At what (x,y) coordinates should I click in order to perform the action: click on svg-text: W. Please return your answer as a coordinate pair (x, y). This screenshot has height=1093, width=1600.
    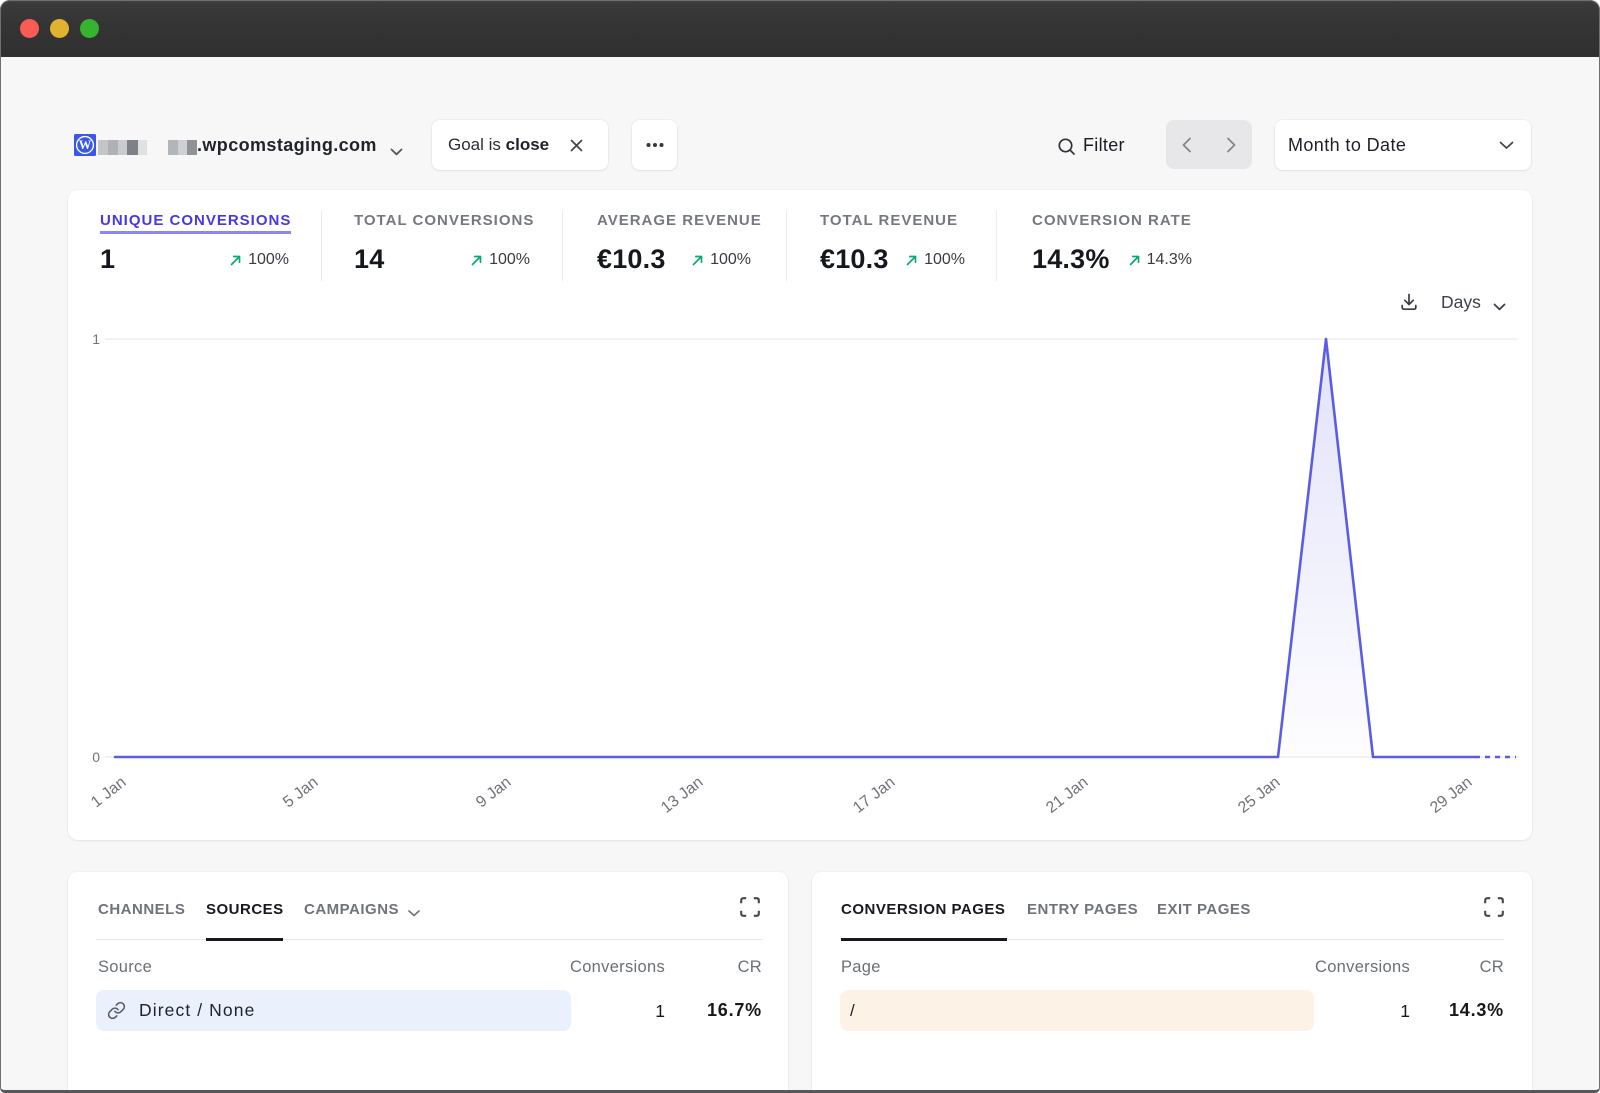
    Looking at the image, I should click on (85, 145).